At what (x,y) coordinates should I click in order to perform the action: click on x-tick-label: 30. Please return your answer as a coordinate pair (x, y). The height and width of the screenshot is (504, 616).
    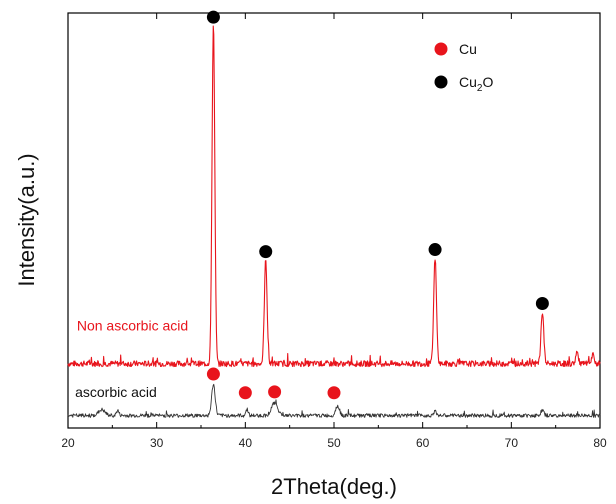
    Looking at the image, I should click on (157, 443).